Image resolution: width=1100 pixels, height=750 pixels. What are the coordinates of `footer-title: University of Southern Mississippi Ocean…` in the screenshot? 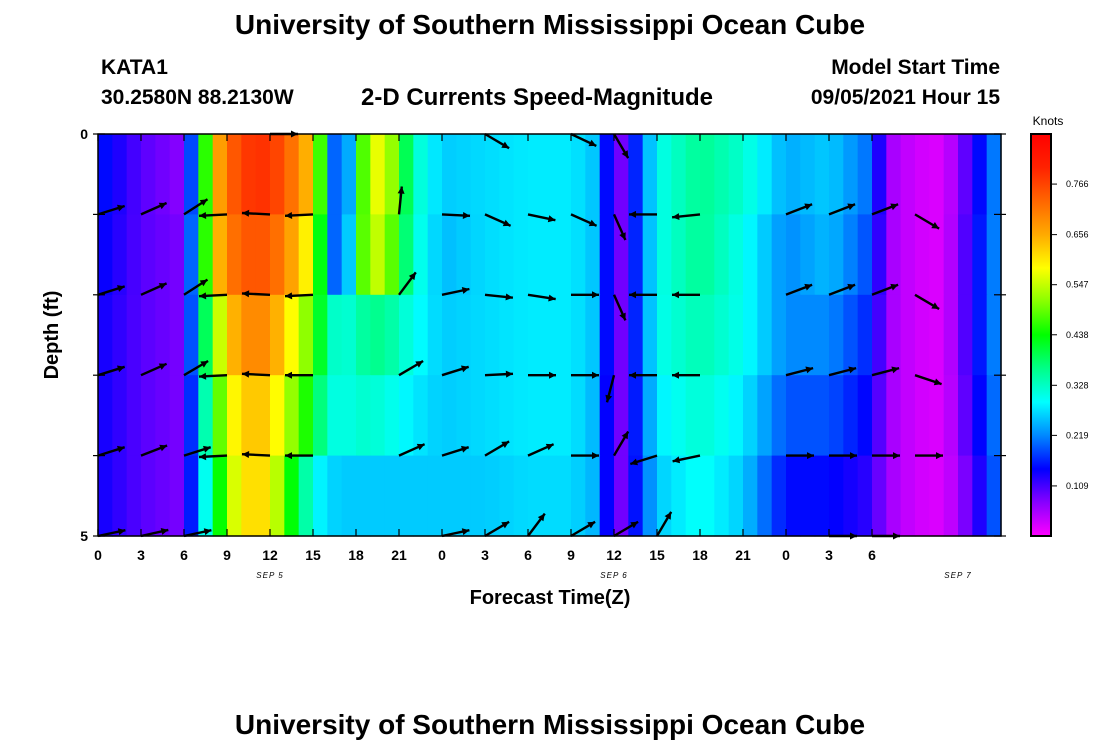 It's located at (550, 724).